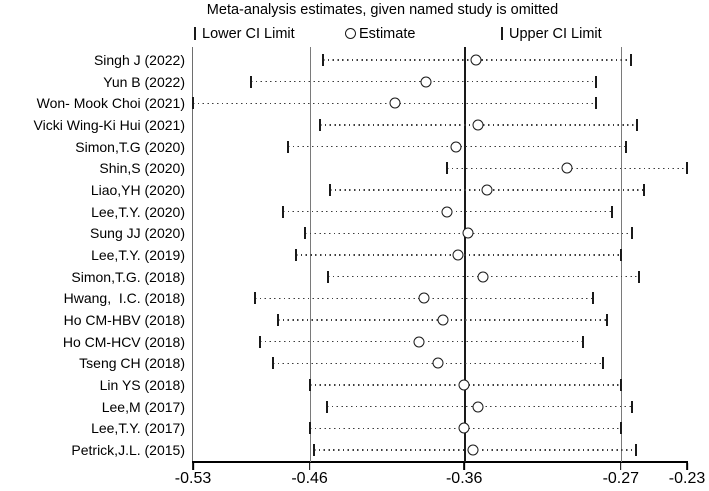  Describe the element at coordinates (109, 125) in the screenshot. I see `study-label: Vicki Wing-Ki Hui (2021)` at that location.